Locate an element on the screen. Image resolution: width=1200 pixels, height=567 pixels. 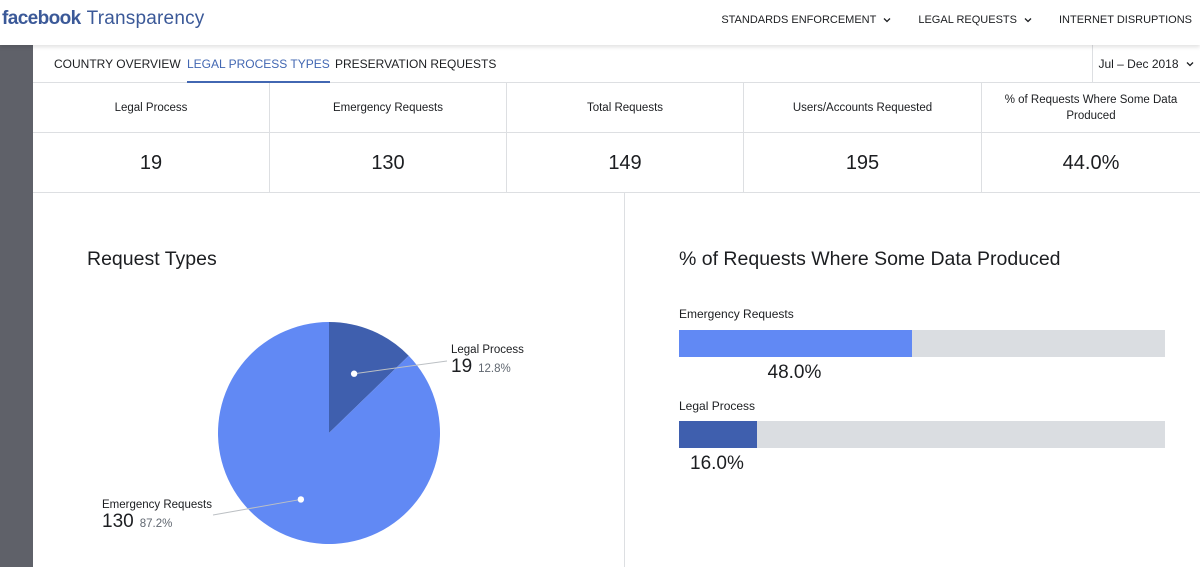
stat-label: Legal Process is located at coordinates (151, 108).